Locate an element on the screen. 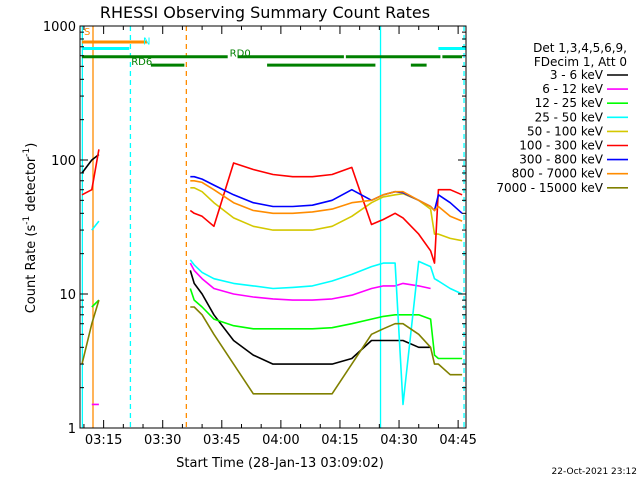 The image size is (640, 480). y-axis-label-exp2: -1 is located at coordinates (27, 152).